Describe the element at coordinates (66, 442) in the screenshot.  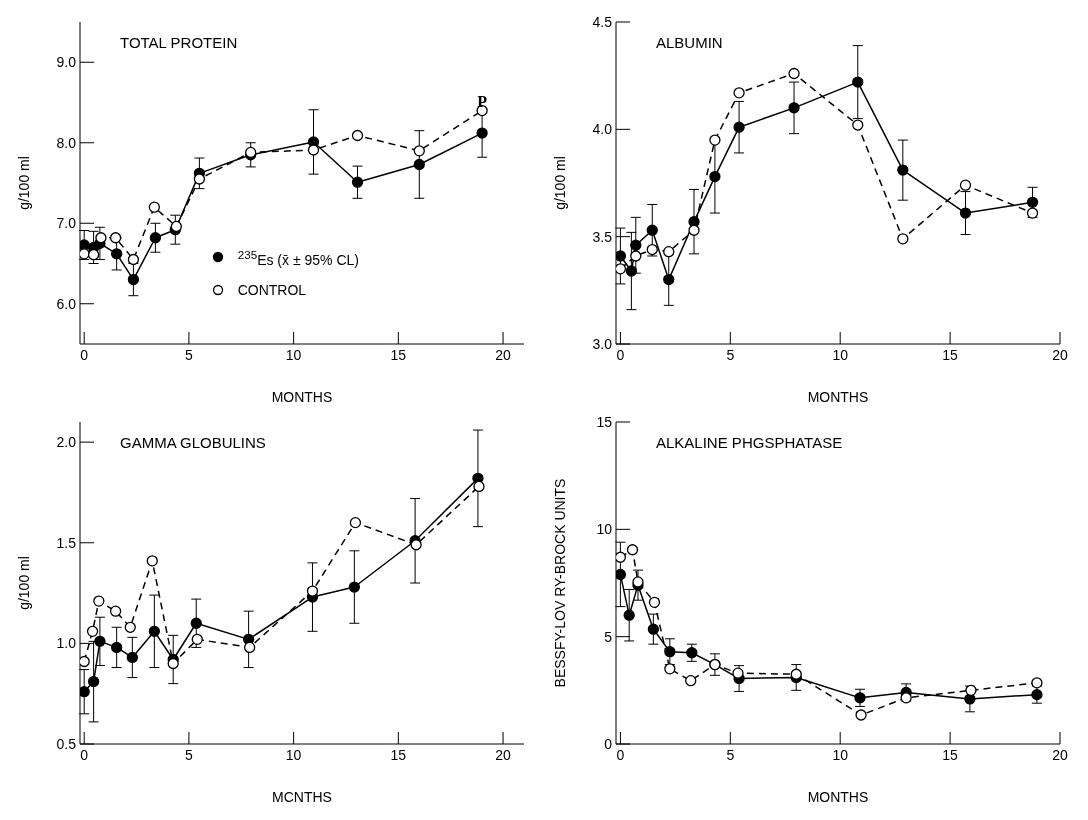
I see `y-tick-label: 2.0` at that location.